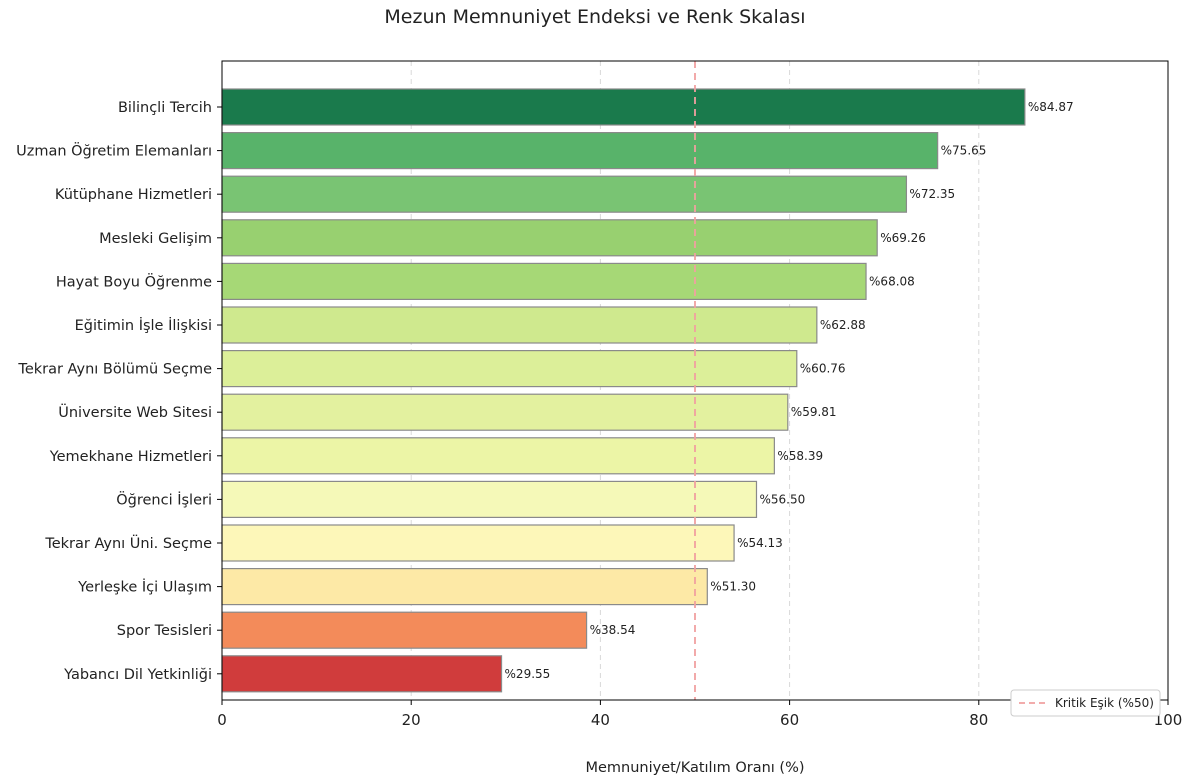 Image resolution: width=1190 pixels, height=783 pixels. What do you see at coordinates (978, 720) in the screenshot?
I see `x-tick-label: 80` at bounding box center [978, 720].